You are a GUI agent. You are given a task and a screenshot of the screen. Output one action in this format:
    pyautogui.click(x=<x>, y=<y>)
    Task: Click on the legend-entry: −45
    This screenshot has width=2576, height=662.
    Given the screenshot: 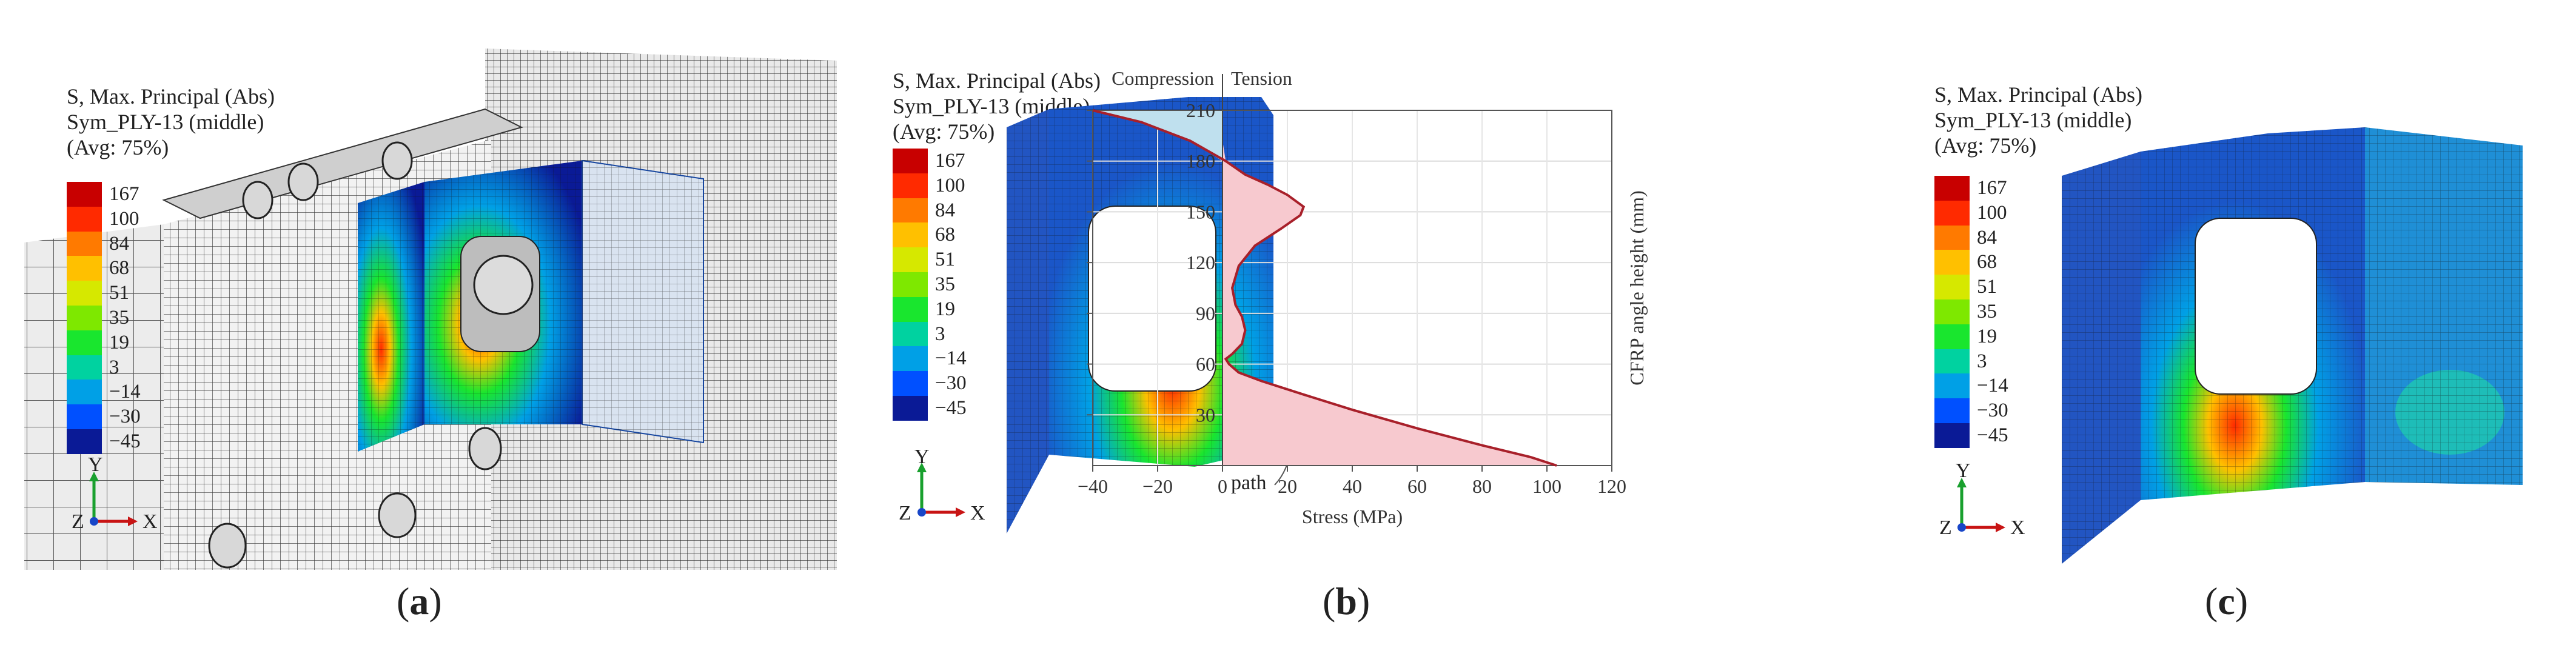 What is the action you would take?
    pyautogui.click(x=930, y=408)
    